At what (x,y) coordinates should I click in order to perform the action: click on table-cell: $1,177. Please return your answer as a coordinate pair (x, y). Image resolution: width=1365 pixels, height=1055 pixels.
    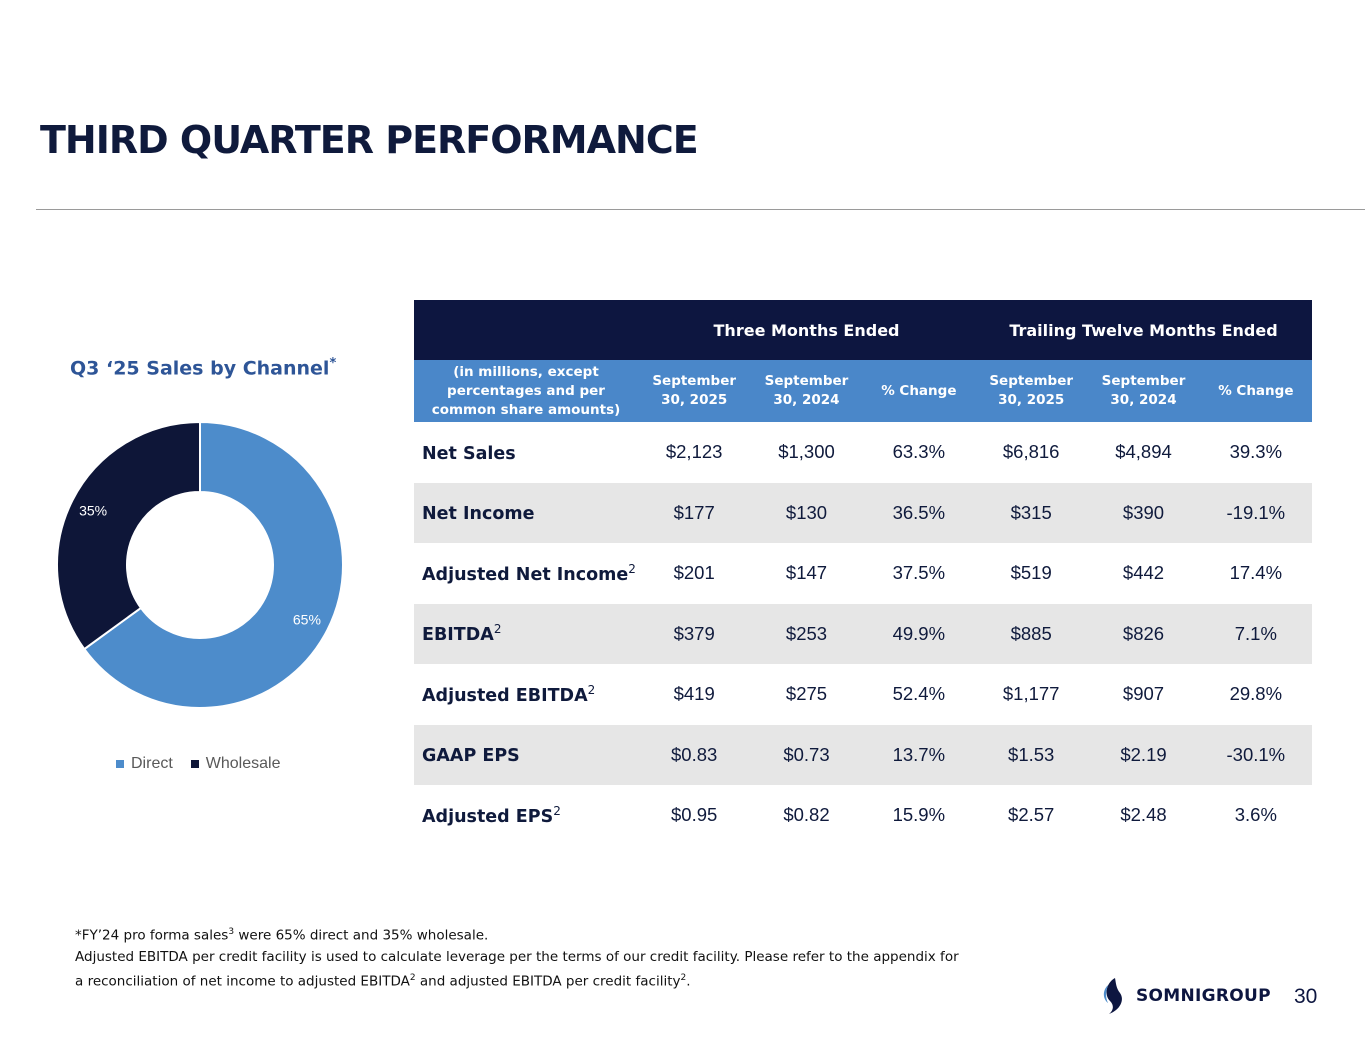
    Looking at the image, I should click on (1031, 694).